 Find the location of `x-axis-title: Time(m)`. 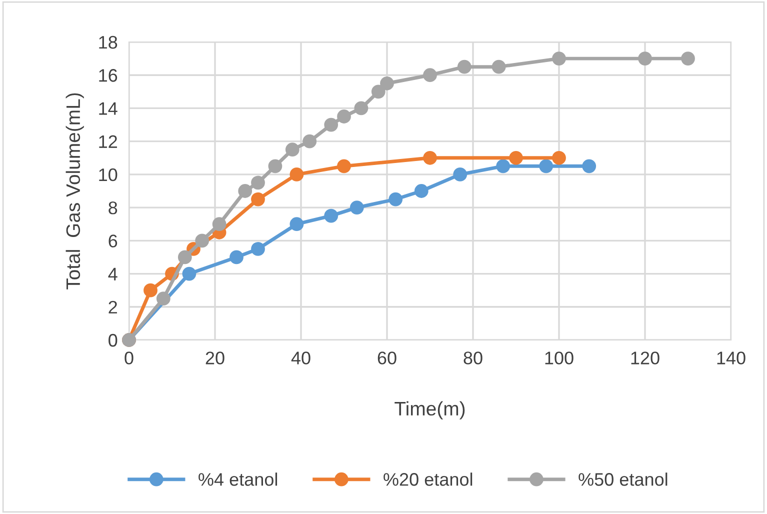

x-axis-title: Time(m) is located at coordinates (429, 410).